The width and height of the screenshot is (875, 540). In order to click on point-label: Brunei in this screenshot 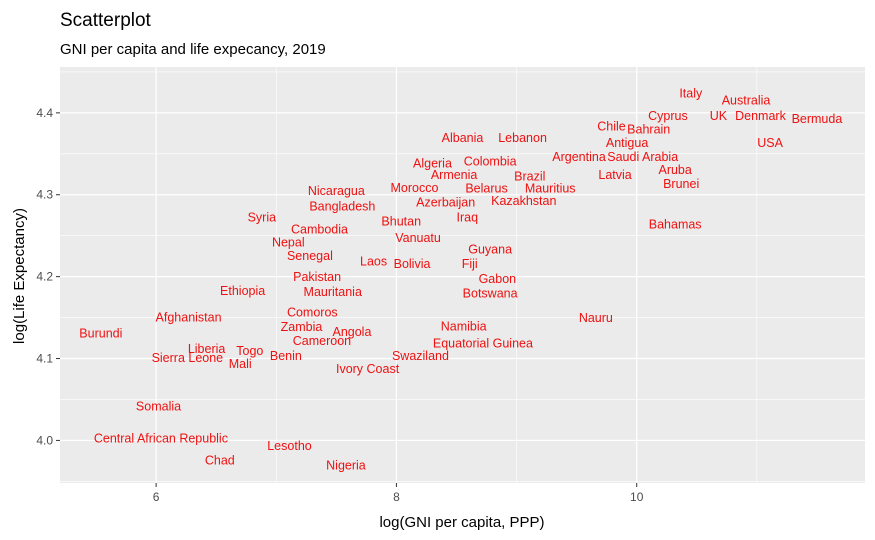, I will do `click(681, 184)`.